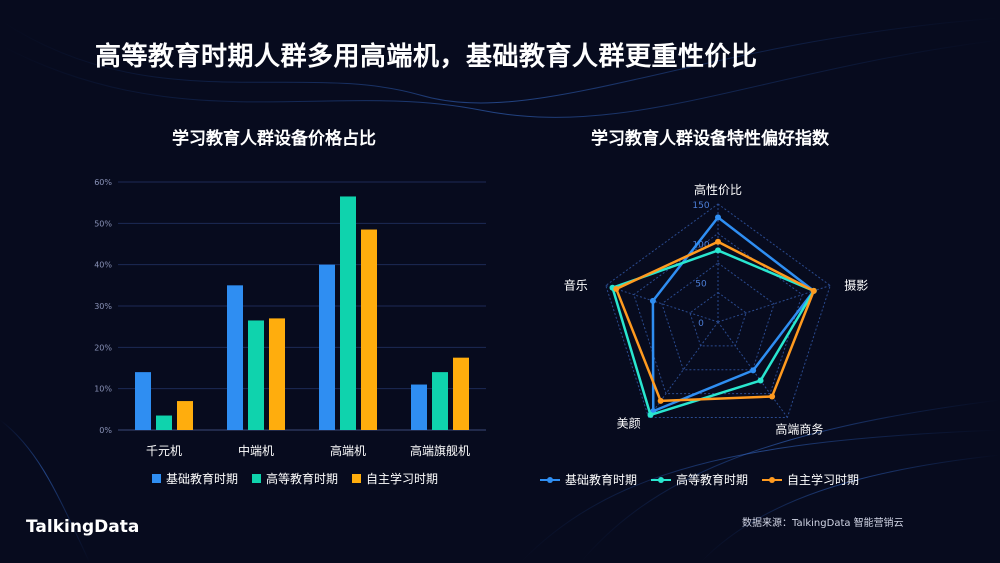  I want to click on radar-tick-label: 50, so click(701, 285).